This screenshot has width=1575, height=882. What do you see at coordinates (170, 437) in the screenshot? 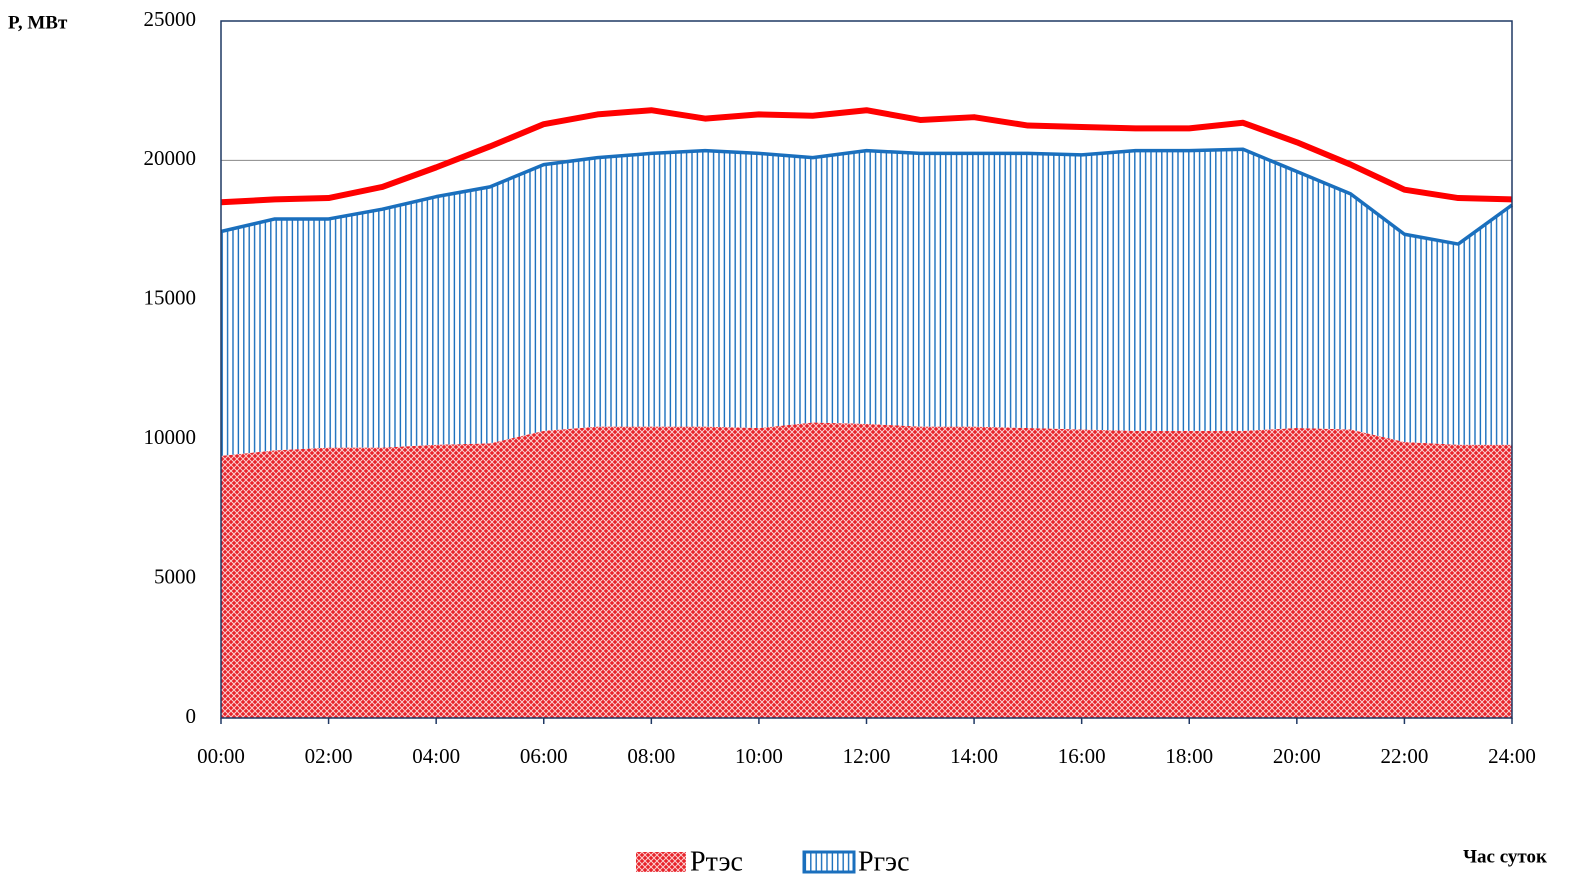
I see `y-tick-label: 10000` at bounding box center [170, 437].